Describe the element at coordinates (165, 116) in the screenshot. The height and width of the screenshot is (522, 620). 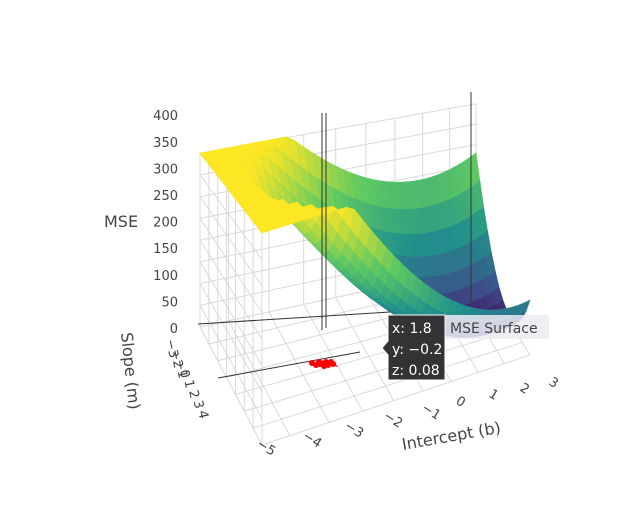
I see `z-tick-label: 400` at that location.